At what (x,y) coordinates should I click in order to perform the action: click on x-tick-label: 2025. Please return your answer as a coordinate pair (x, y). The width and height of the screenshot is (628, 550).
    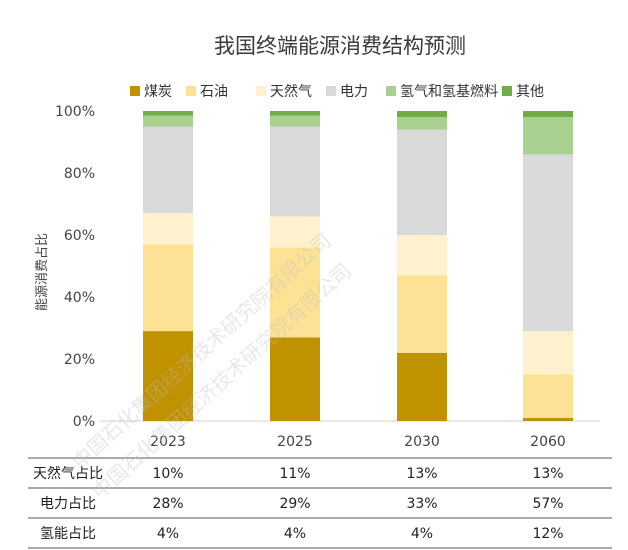
    Looking at the image, I should click on (295, 442).